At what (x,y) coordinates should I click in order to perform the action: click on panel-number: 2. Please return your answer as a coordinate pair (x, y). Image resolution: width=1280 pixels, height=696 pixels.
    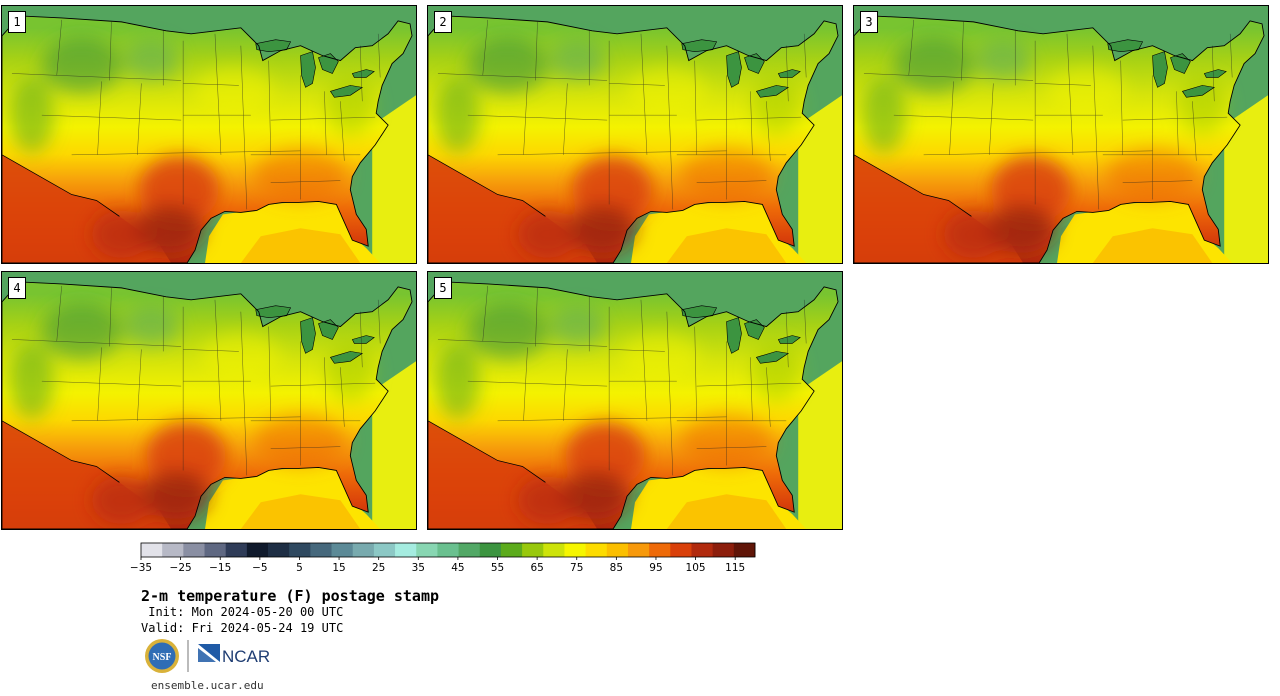
    Looking at the image, I should click on (443, 22).